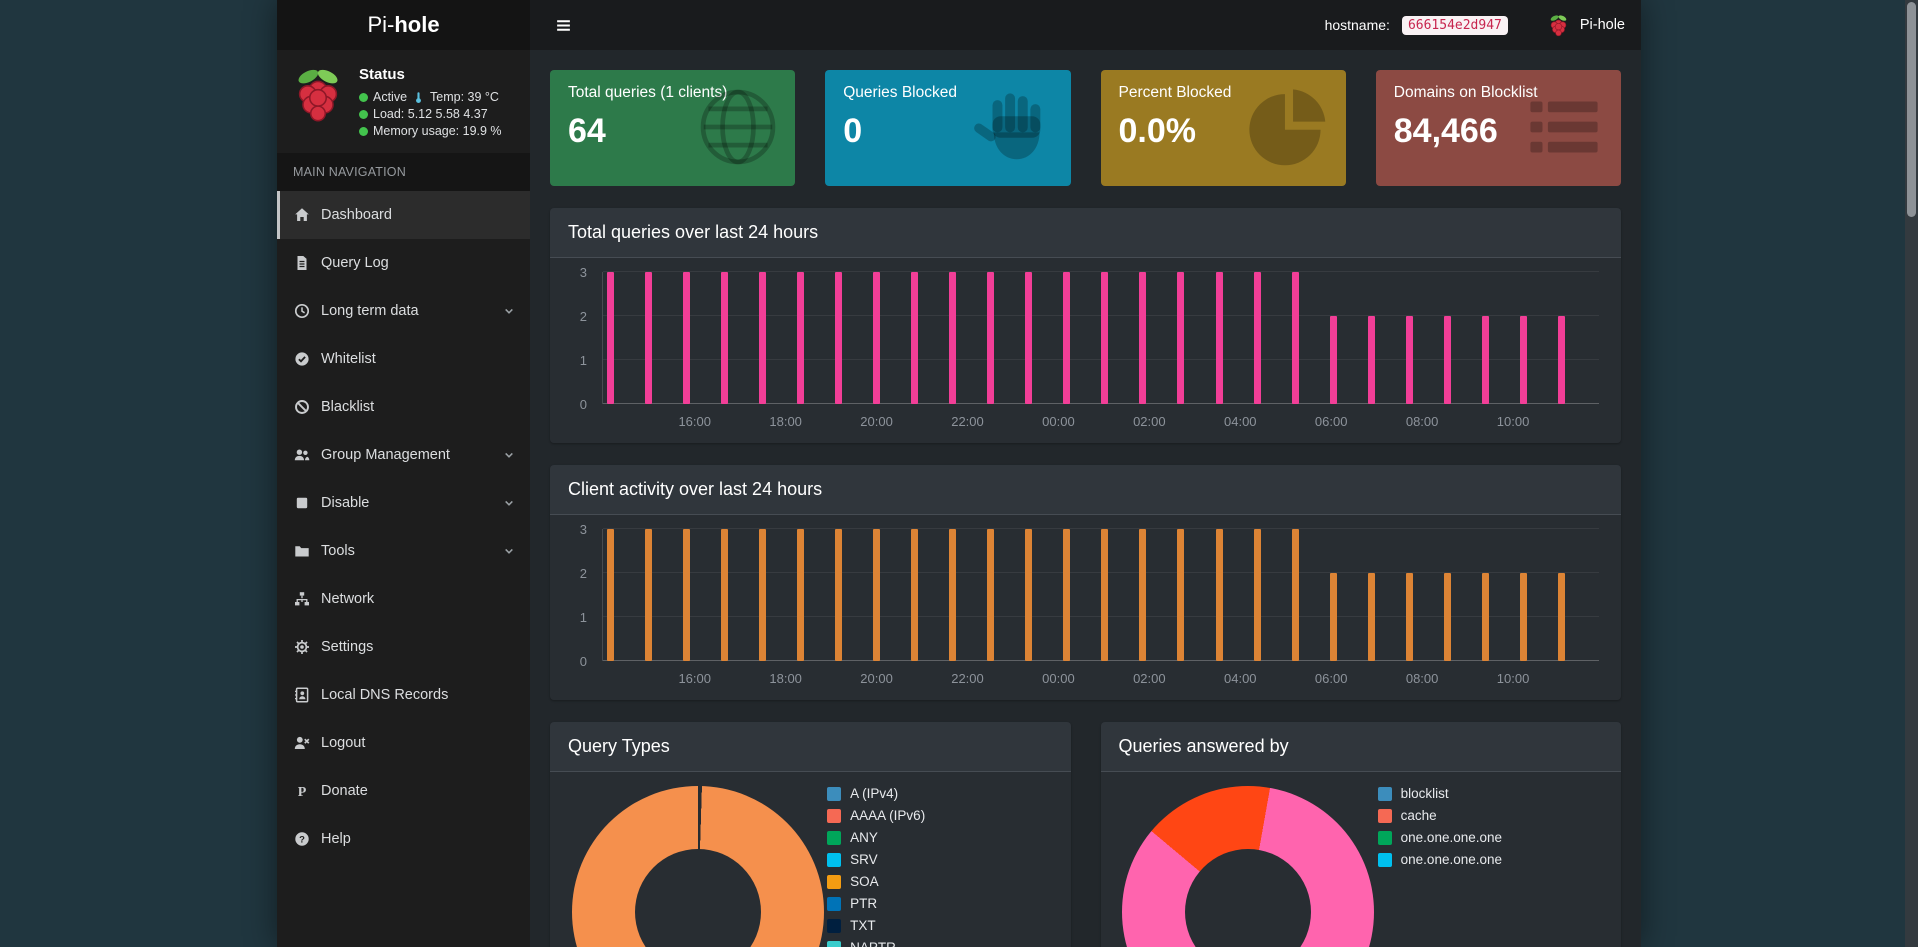 Image resolution: width=1918 pixels, height=947 pixels. What do you see at coordinates (1085, 490) in the screenshot?
I see `panel-title: Client activity over last 24 hours` at bounding box center [1085, 490].